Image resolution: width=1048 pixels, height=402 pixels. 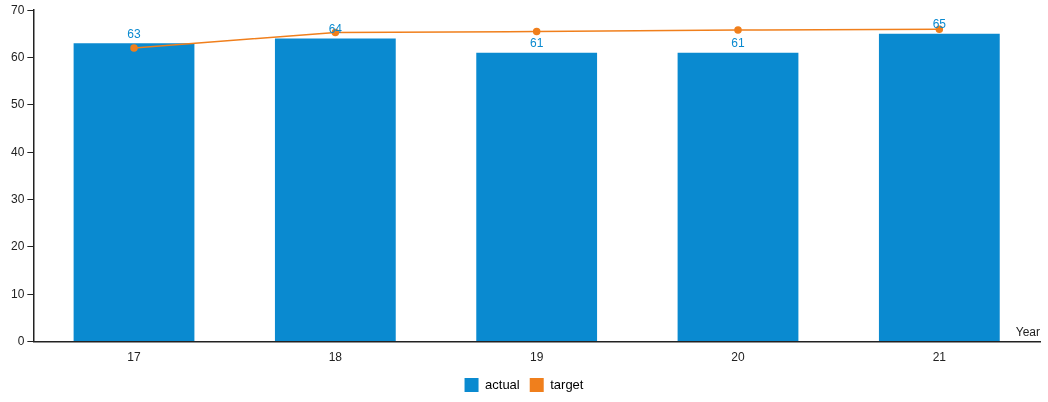 I want to click on y-tick-label: 60, so click(x=17, y=56).